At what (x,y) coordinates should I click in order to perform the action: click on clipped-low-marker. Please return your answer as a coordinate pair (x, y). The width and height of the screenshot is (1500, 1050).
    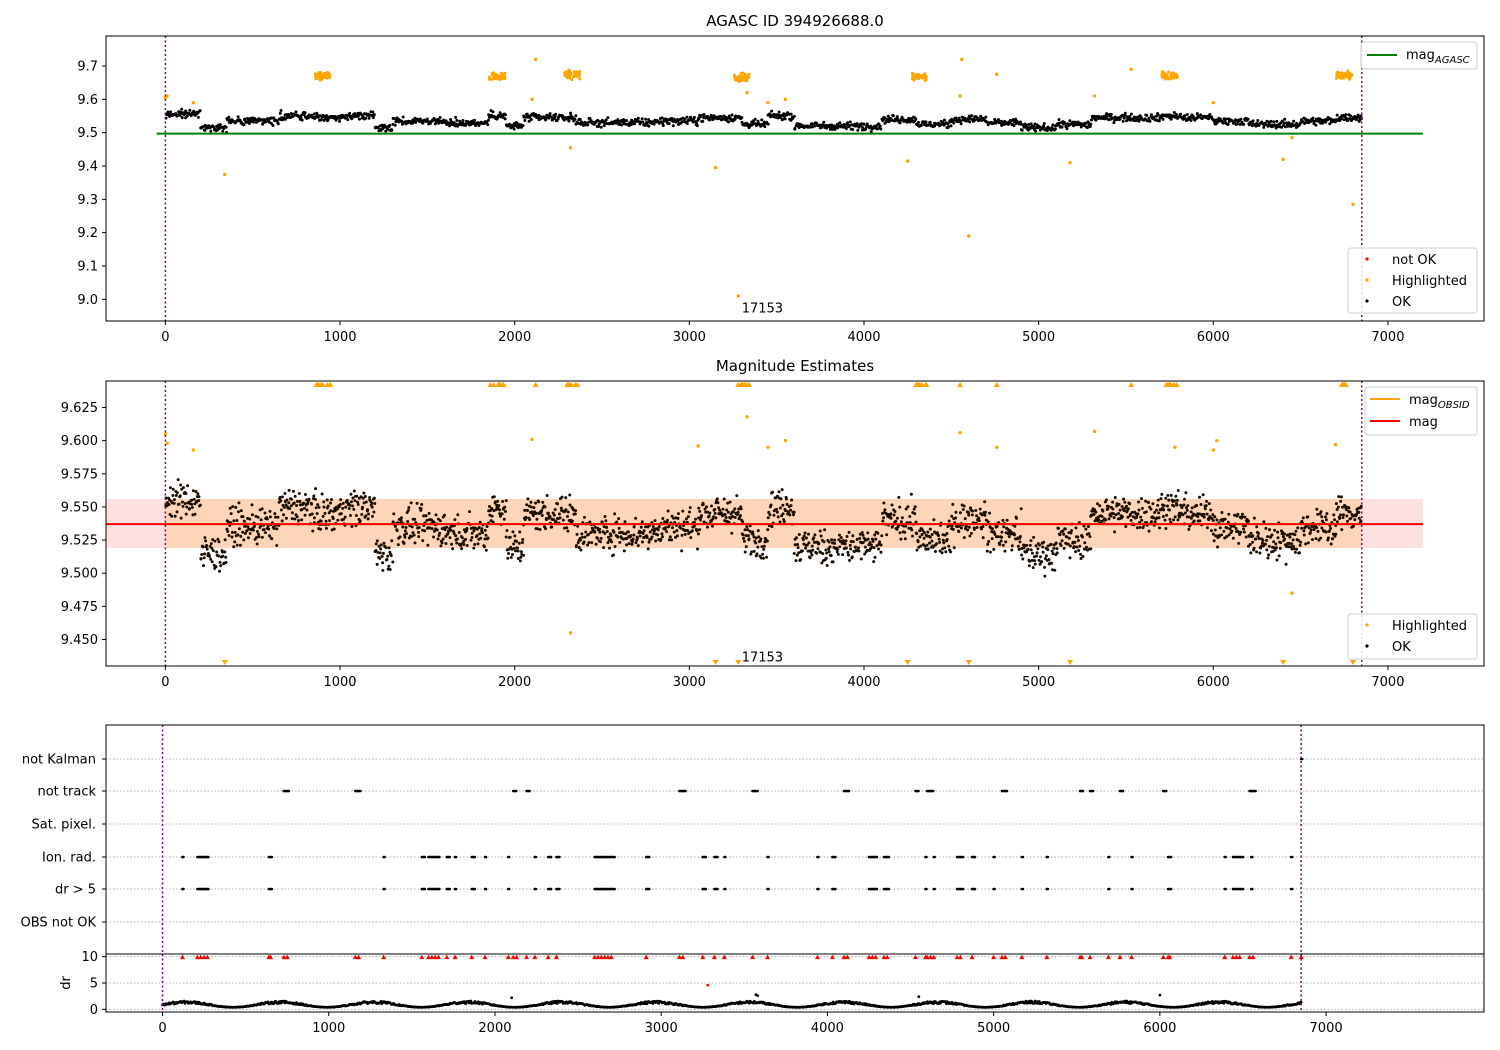
    Looking at the image, I should click on (968, 662).